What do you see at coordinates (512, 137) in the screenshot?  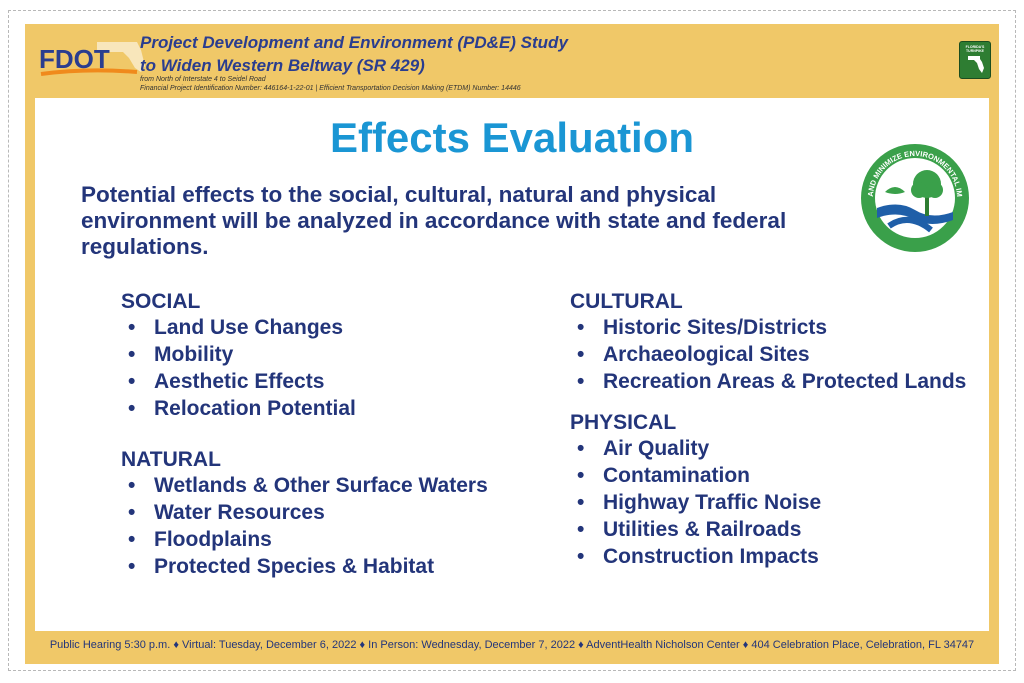 I see `page-title: Effects Evaluation` at bounding box center [512, 137].